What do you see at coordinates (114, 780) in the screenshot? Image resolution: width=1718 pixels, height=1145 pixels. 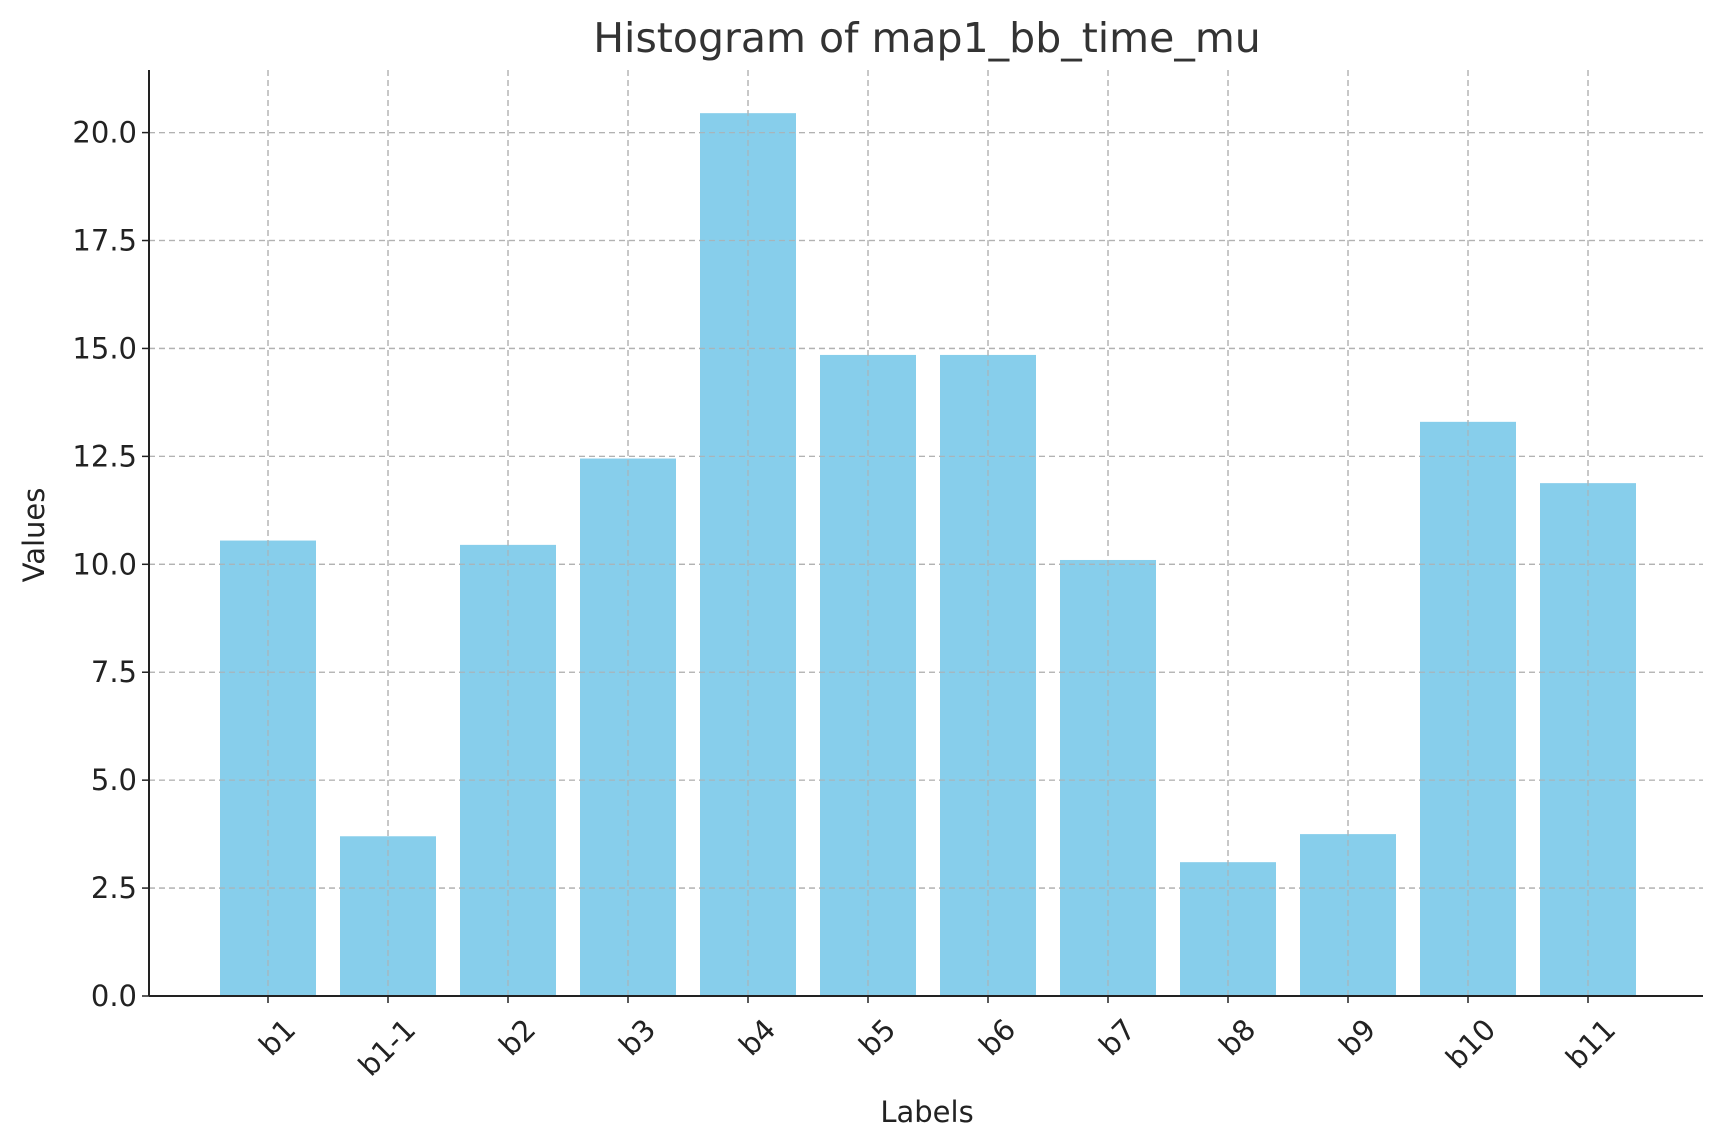 I see `y-tick-label: 5.0` at bounding box center [114, 780].